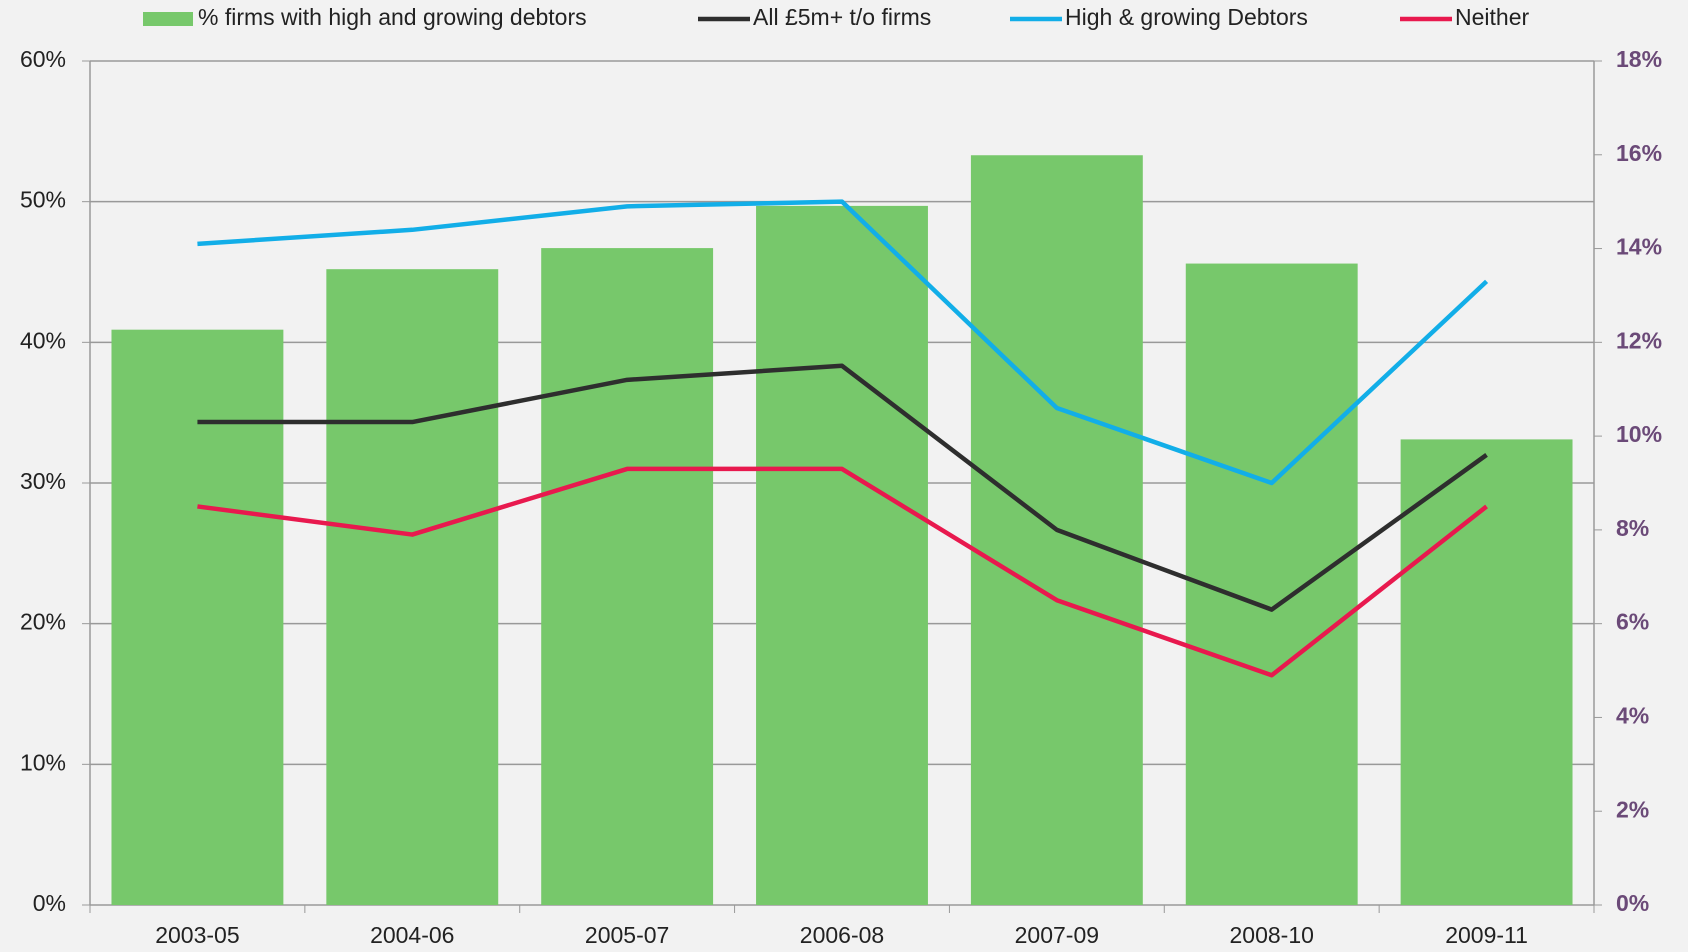  What do you see at coordinates (1639, 59) in the screenshot?
I see `y2-tick-label: 18%` at bounding box center [1639, 59].